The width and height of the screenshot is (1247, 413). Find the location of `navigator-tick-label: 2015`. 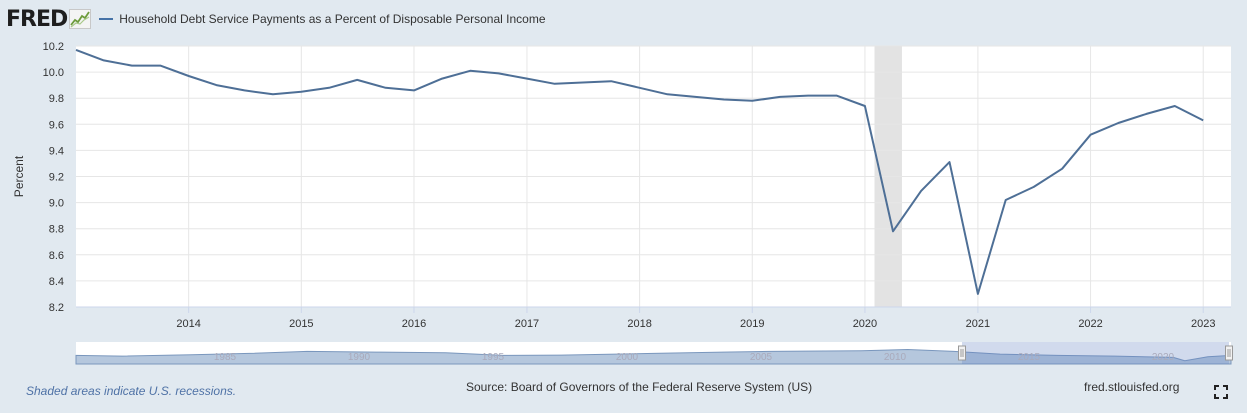

navigator-tick-label: 2015 is located at coordinates (1029, 357).